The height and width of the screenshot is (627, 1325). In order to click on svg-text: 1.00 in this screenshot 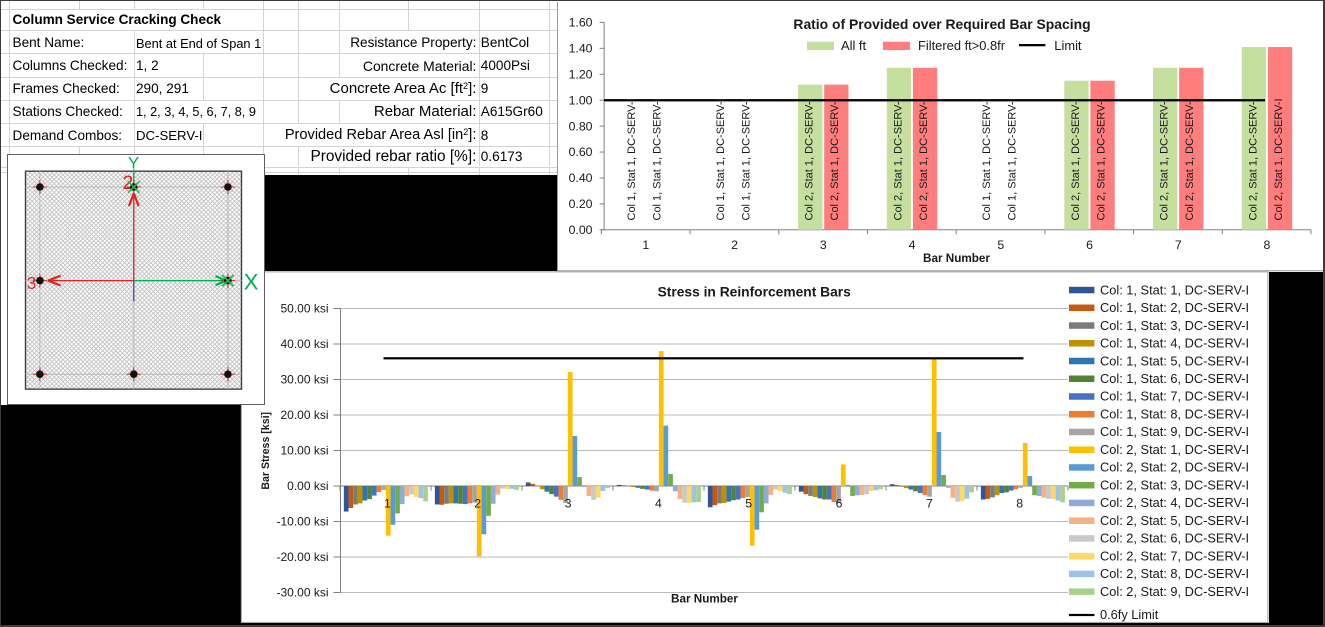, I will do `click(581, 100)`.